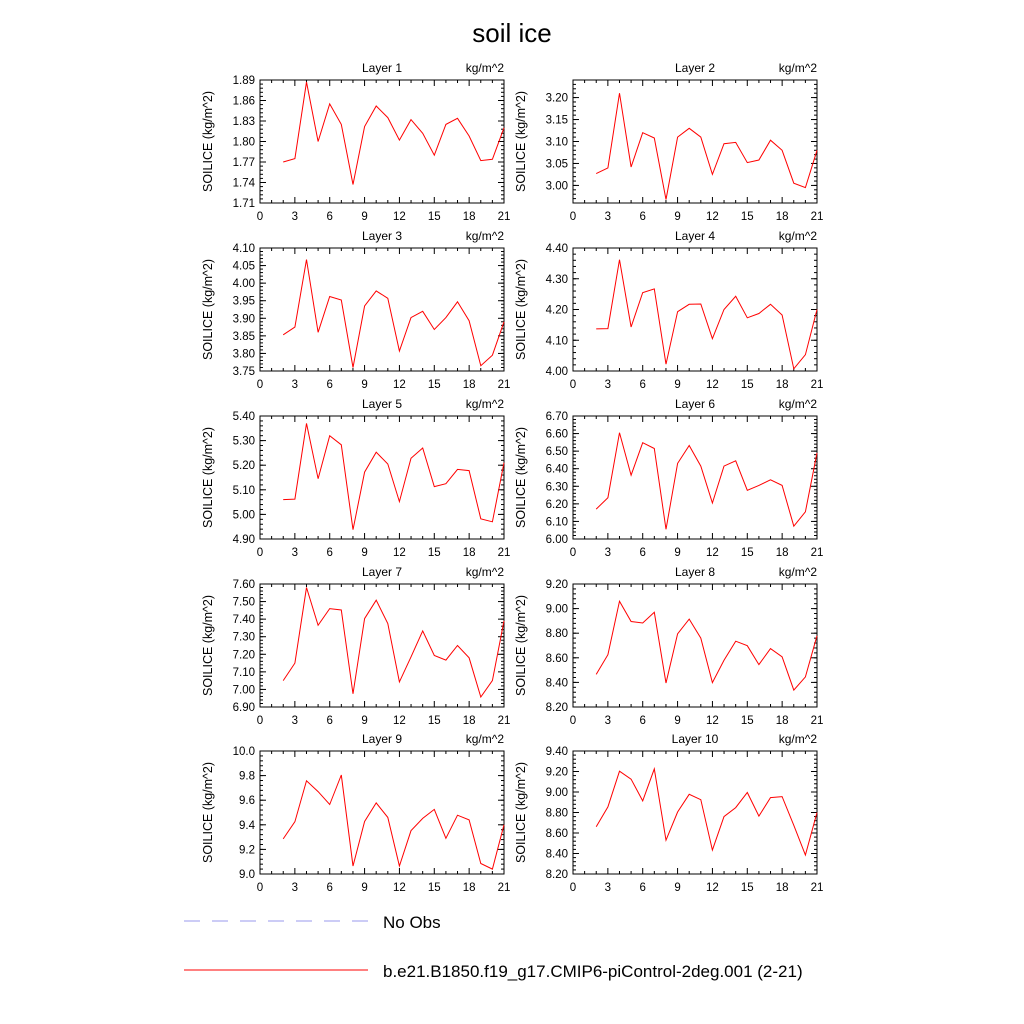  Describe the element at coordinates (244, 372) in the screenshot. I see `y-tick-label: 3.75` at that location.